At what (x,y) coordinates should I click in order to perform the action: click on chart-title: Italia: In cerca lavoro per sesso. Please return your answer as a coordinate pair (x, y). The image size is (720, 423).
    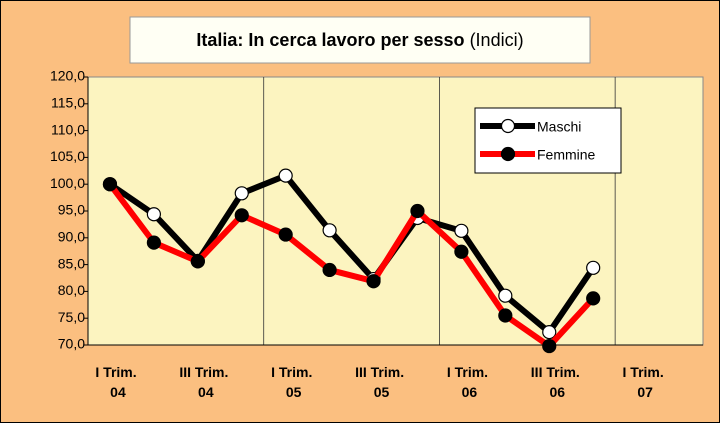
    Looking at the image, I should click on (330, 40).